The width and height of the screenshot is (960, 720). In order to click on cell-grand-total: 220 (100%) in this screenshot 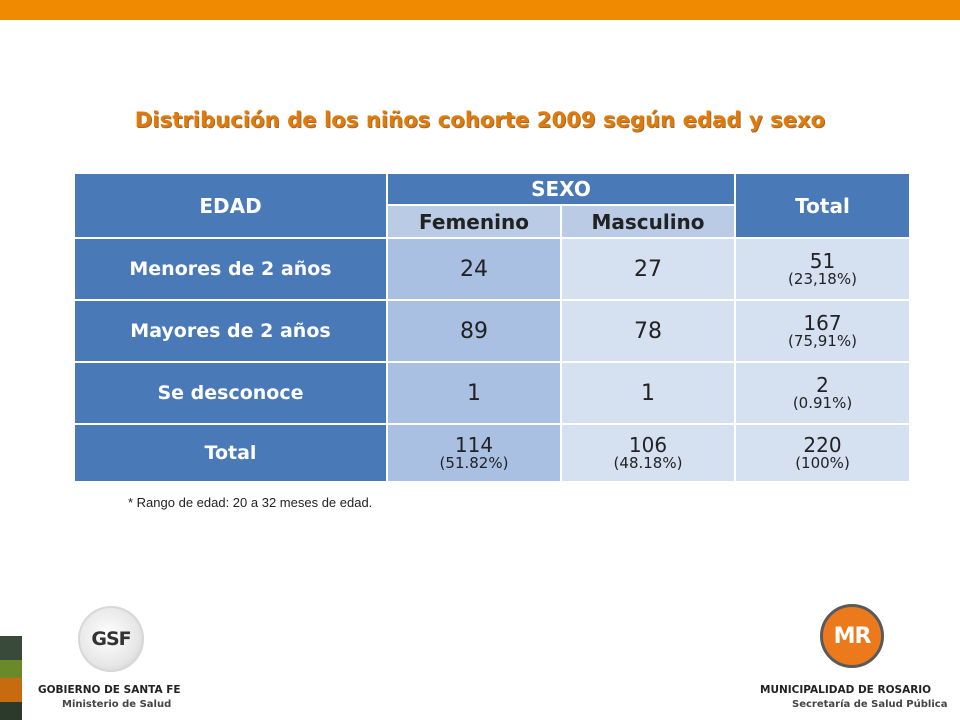, I will do `click(822, 453)`.